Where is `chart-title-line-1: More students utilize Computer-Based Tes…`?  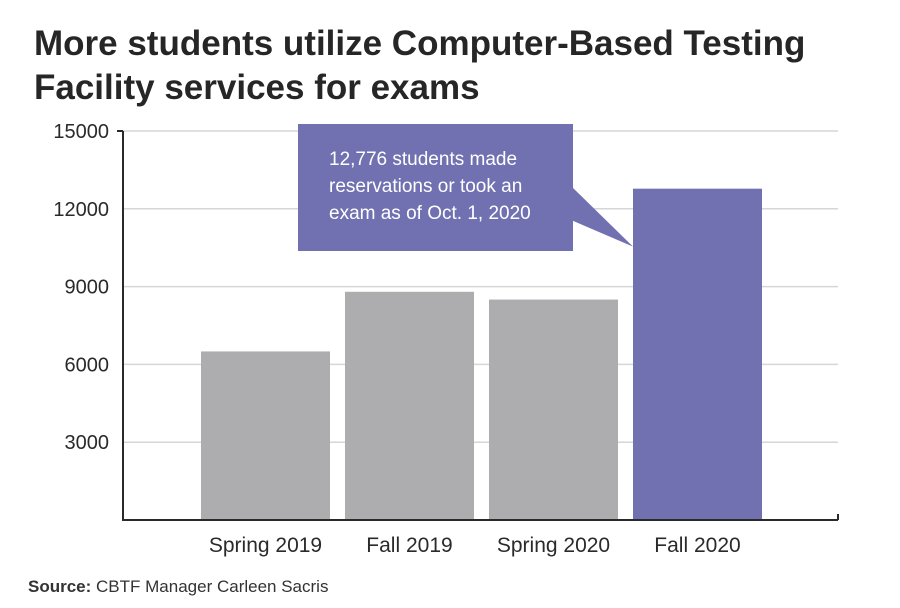 chart-title-line-1: More students utilize Computer-Based Tes… is located at coordinates (420, 43).